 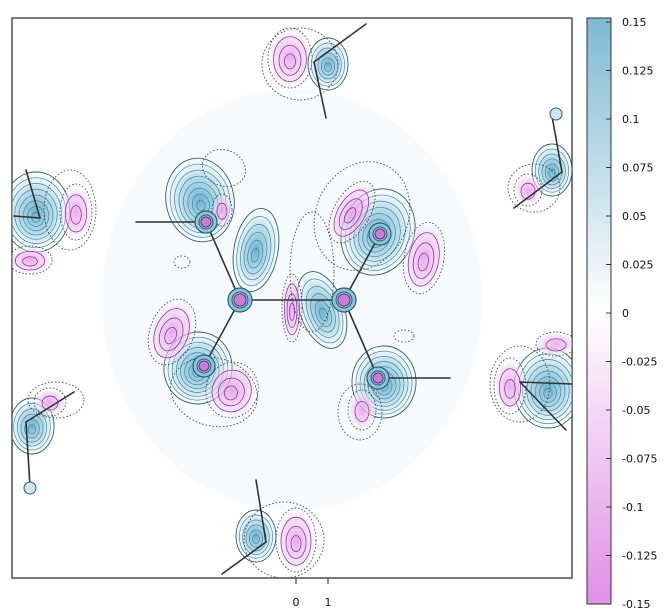 I want to click on colorbar-gradient, so click(x=599, y=311).